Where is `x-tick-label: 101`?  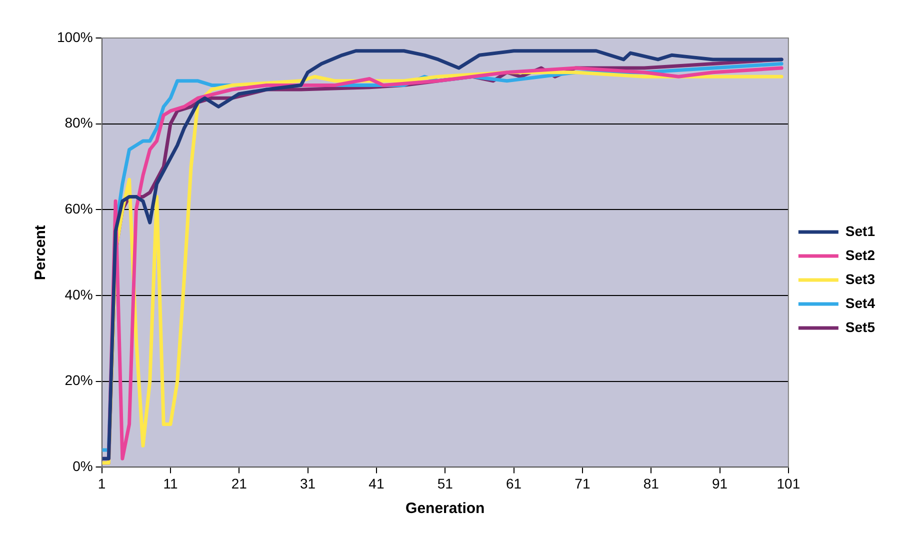 x-tick-label: 101 is located at coordinates (788, 483).